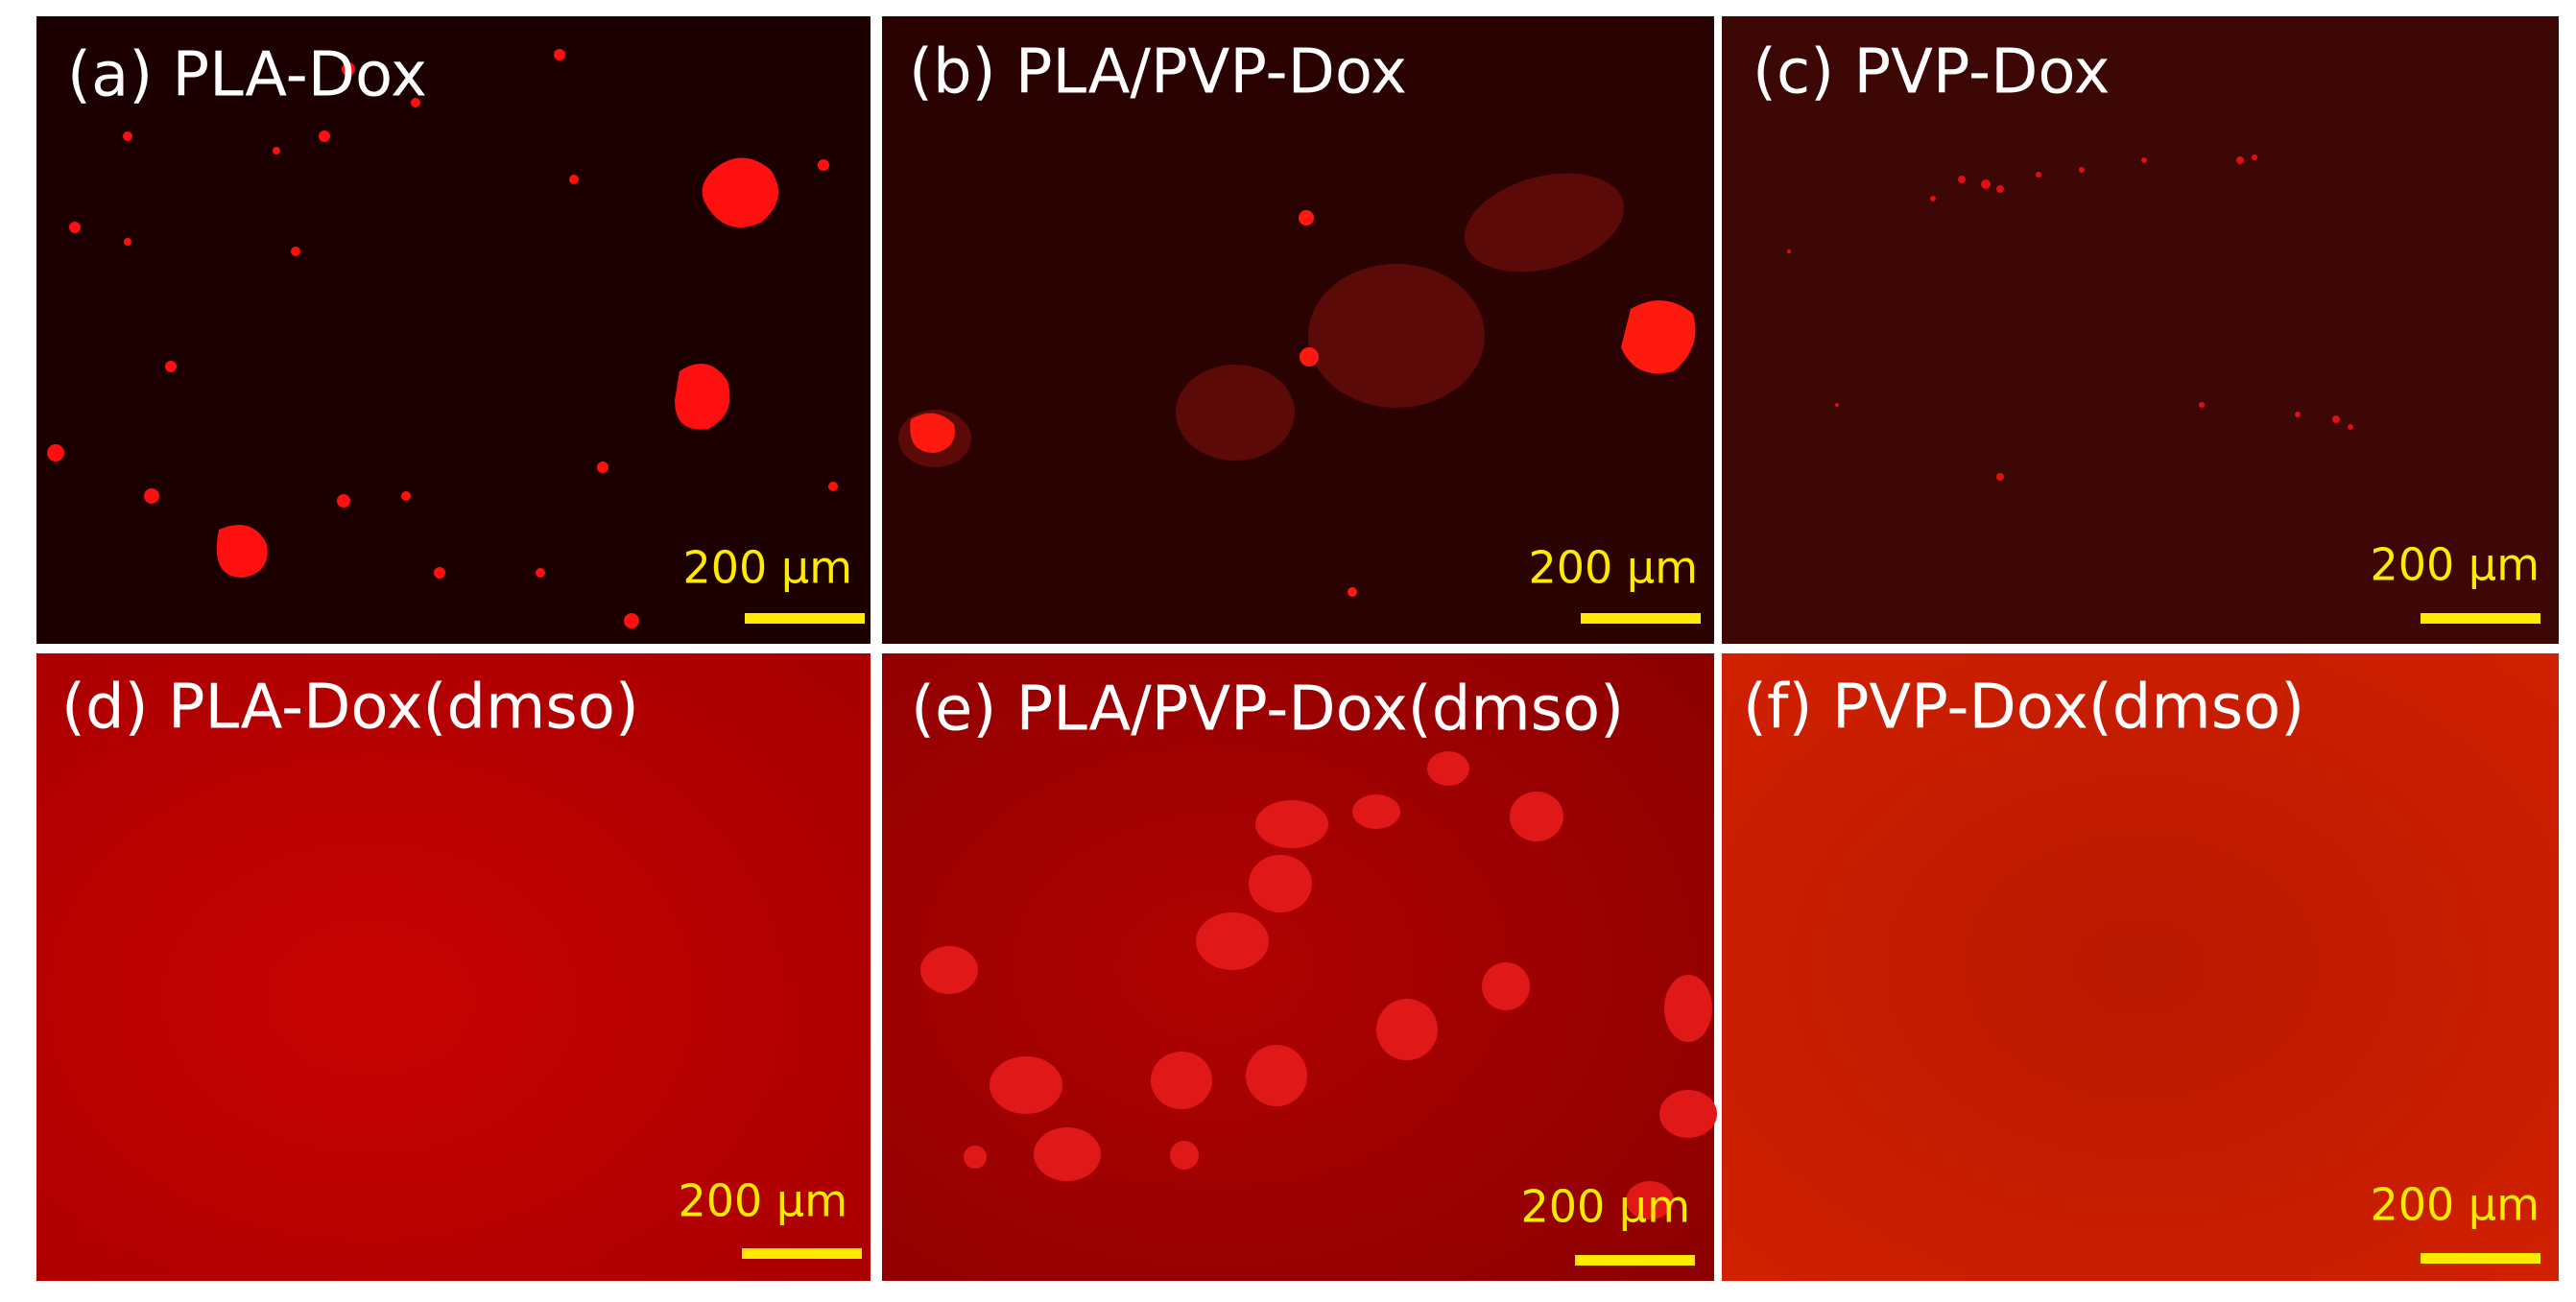 The width and height of the screenshot is (2576, 1302). I want to click on panel-label: (a) PLA-Dox, so click(247, 76).